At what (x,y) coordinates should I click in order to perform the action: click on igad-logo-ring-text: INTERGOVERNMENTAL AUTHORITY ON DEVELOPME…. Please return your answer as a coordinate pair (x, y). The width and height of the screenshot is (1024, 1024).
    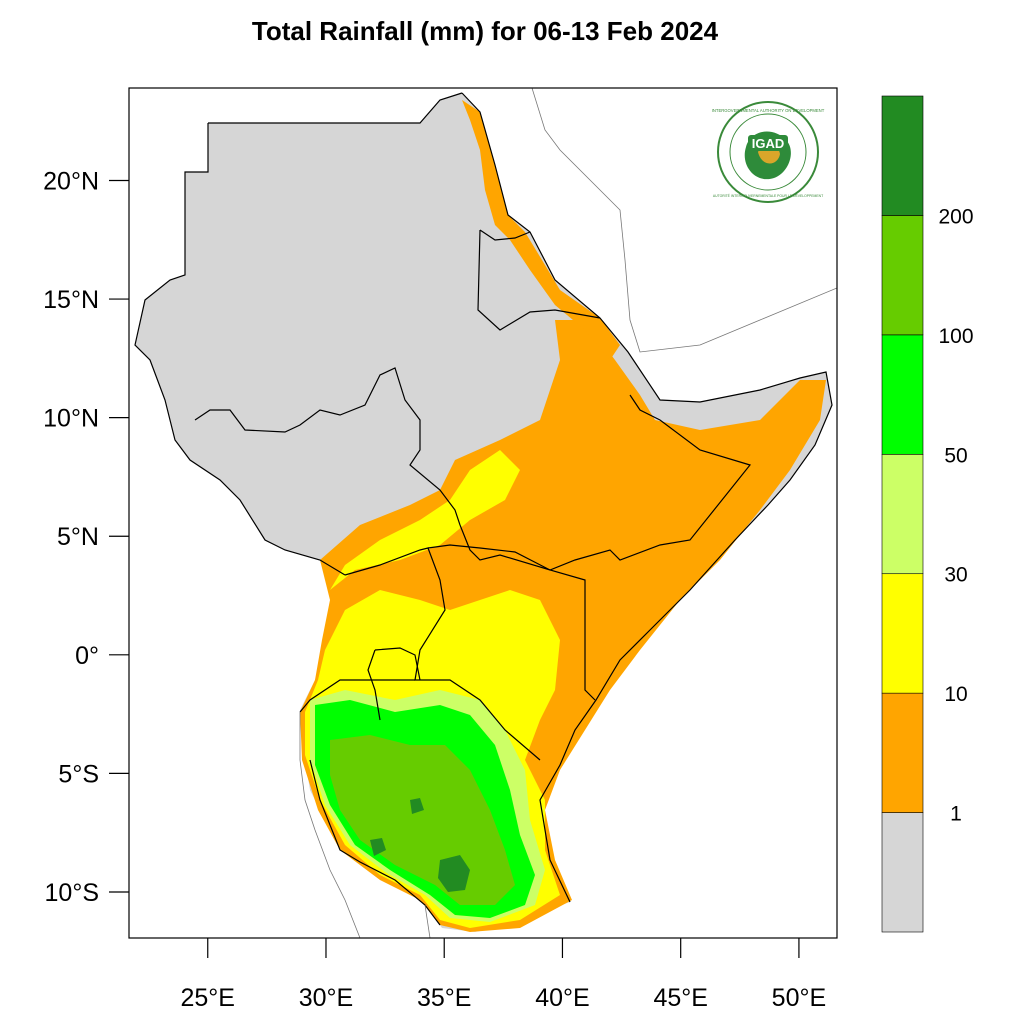
    Looking at the image, I should click on (768, 110).